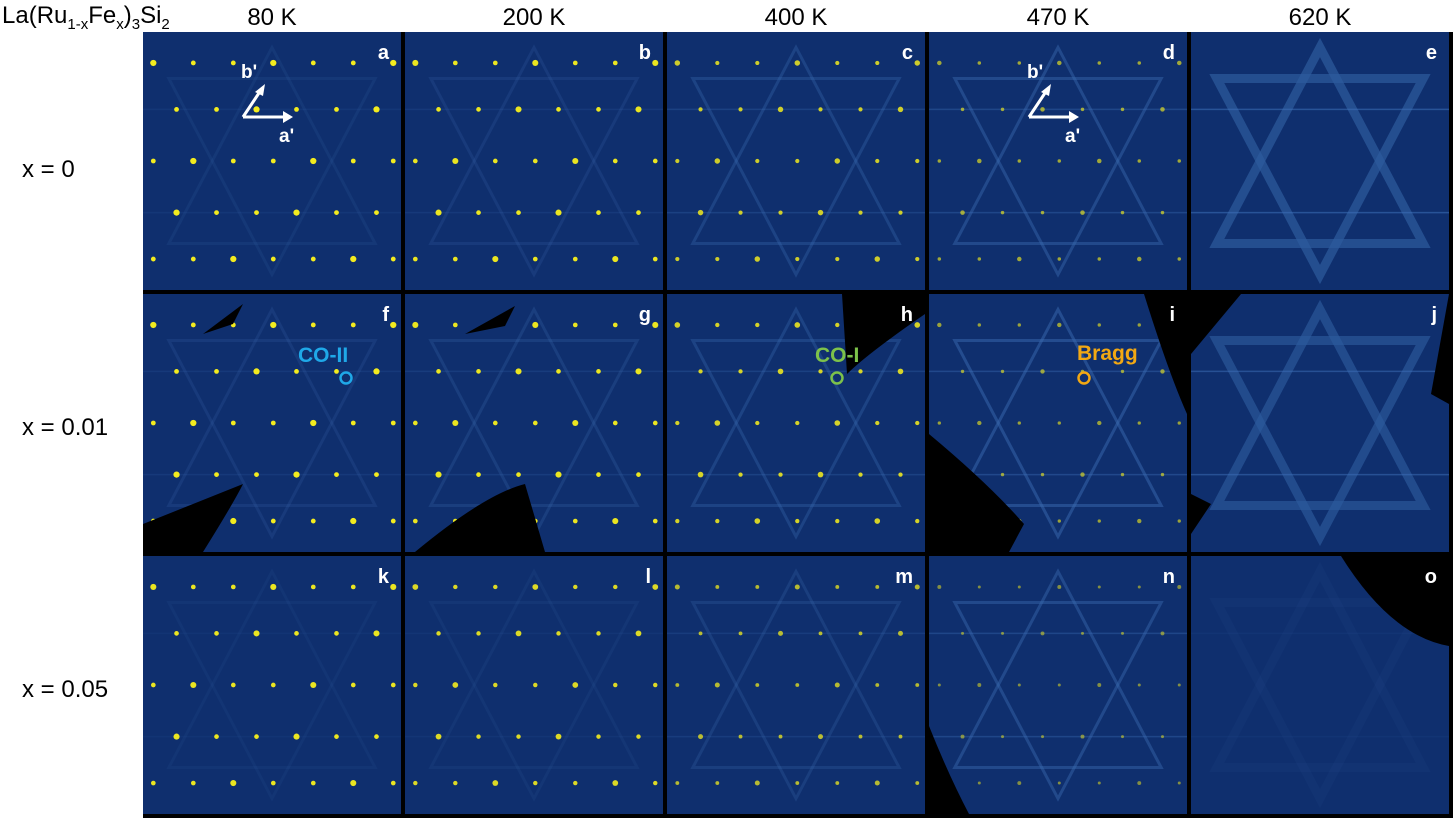 This screenshot has height=818, width=1453. I want to click on annotation-marker-co2, so click(346, 378).